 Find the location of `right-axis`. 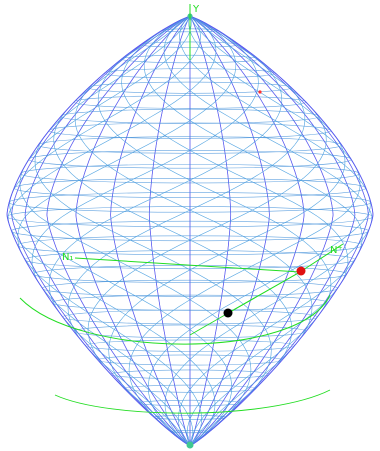

right-axis is located at coordinates (321, 258).